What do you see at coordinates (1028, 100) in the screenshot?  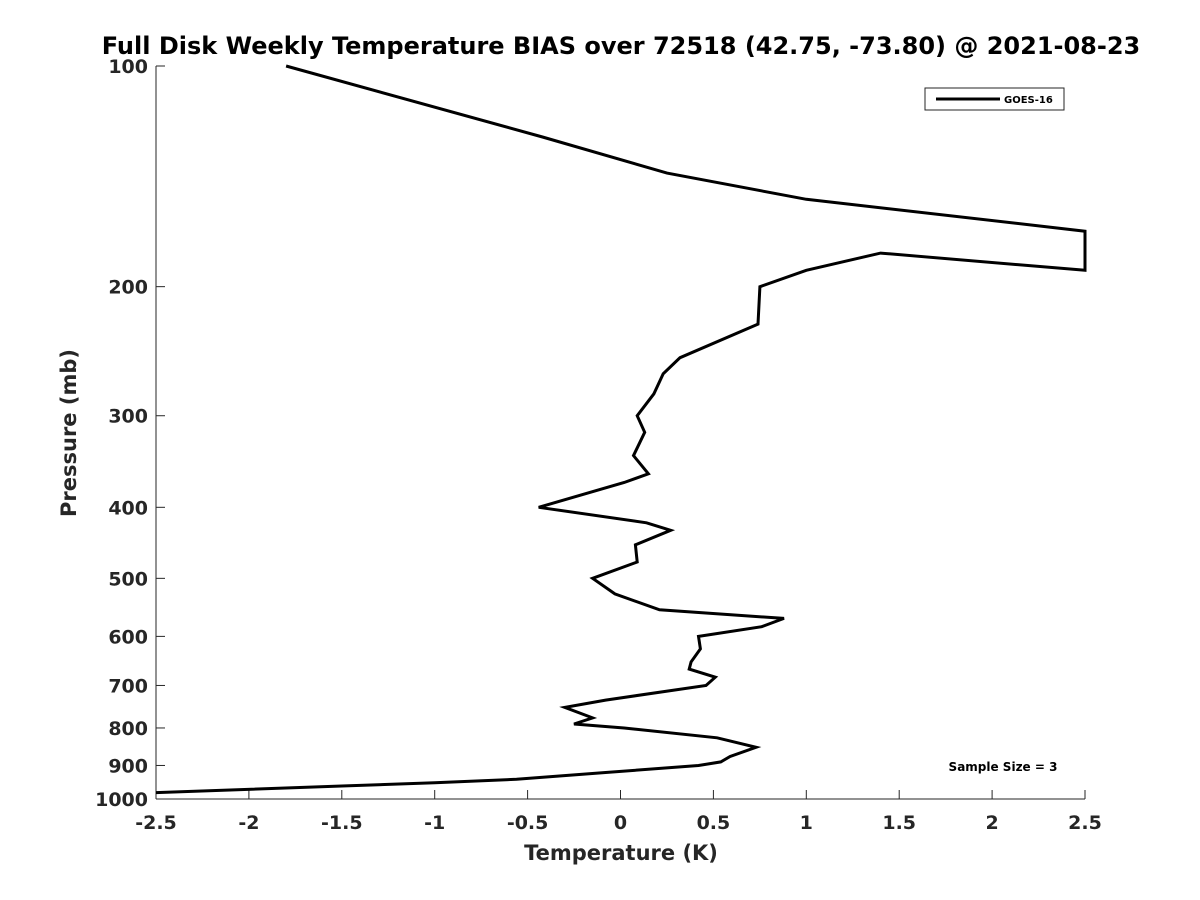 I see `legend-entry-label: GOES-16` at bounding box center [1028, 100].